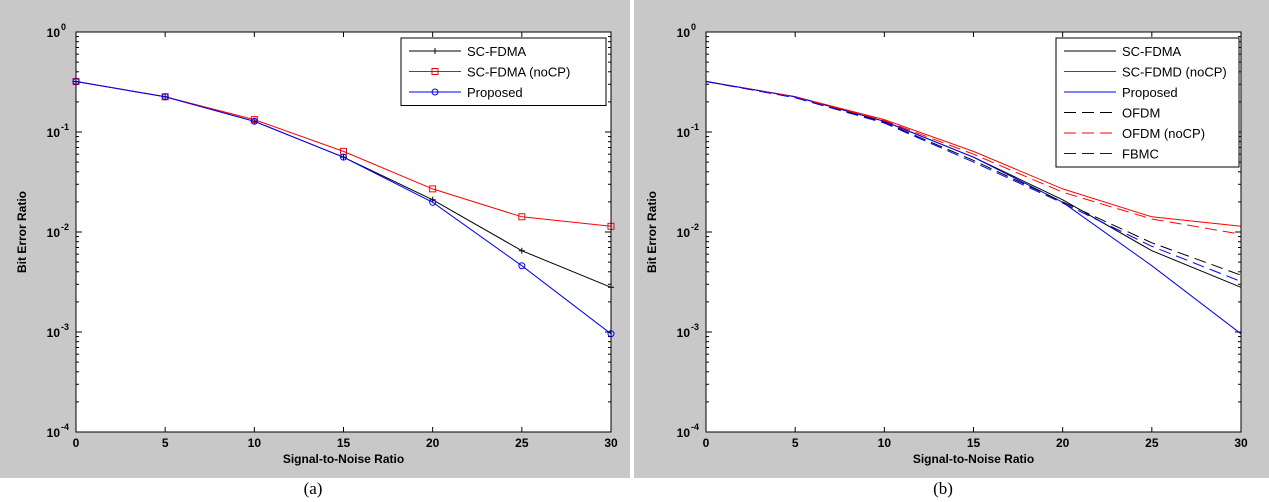 This screenshot has width=1269, height=502. I want to click on chart-b-y-axis-label: Bit Error Ratio, so click(652, 232).